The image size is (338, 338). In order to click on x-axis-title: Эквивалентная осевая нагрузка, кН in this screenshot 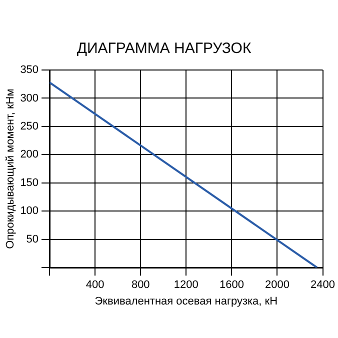, I will do `click(186, 301)`.